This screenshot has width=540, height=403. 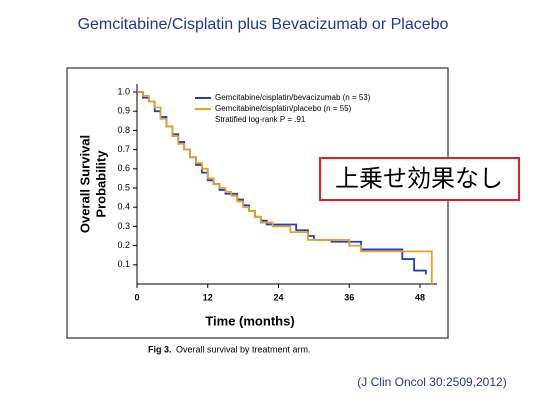 I want to click on y-tick-label: 0.4, so click(x=123, y=207).